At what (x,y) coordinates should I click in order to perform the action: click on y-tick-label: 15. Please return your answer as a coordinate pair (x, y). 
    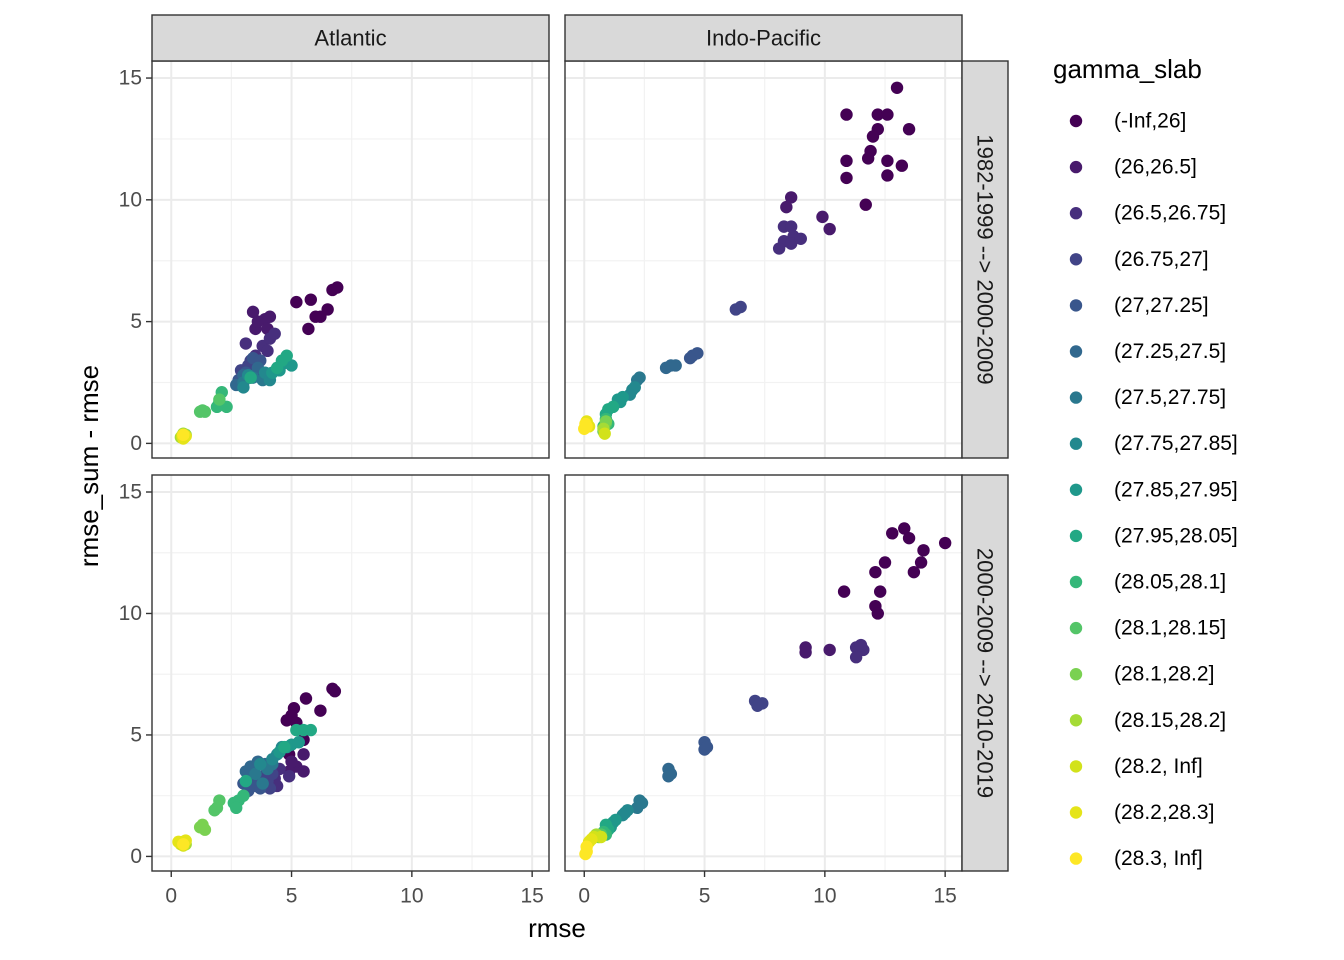
    Looking at the image, I should click on (130, 492).